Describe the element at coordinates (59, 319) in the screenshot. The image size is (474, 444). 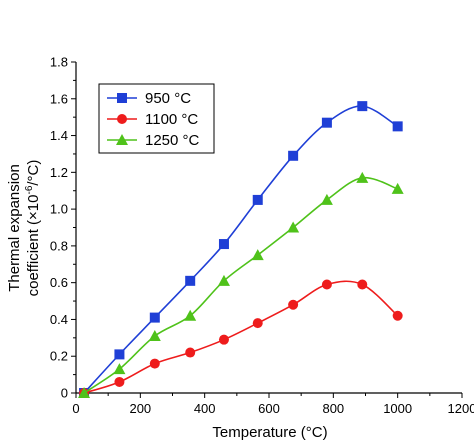
I see `y-tick-label: 0.4` at that location.